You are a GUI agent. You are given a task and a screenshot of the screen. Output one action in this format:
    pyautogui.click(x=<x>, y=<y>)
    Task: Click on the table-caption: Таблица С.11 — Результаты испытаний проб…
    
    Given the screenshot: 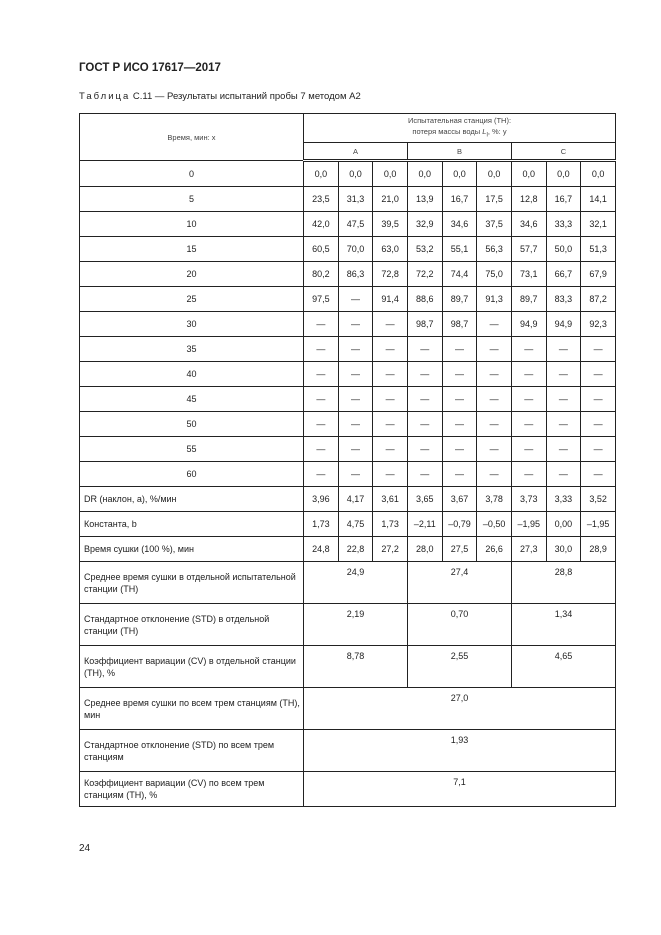 What is the action you would take?
    pyautogui.click(x=220, y=96)
    